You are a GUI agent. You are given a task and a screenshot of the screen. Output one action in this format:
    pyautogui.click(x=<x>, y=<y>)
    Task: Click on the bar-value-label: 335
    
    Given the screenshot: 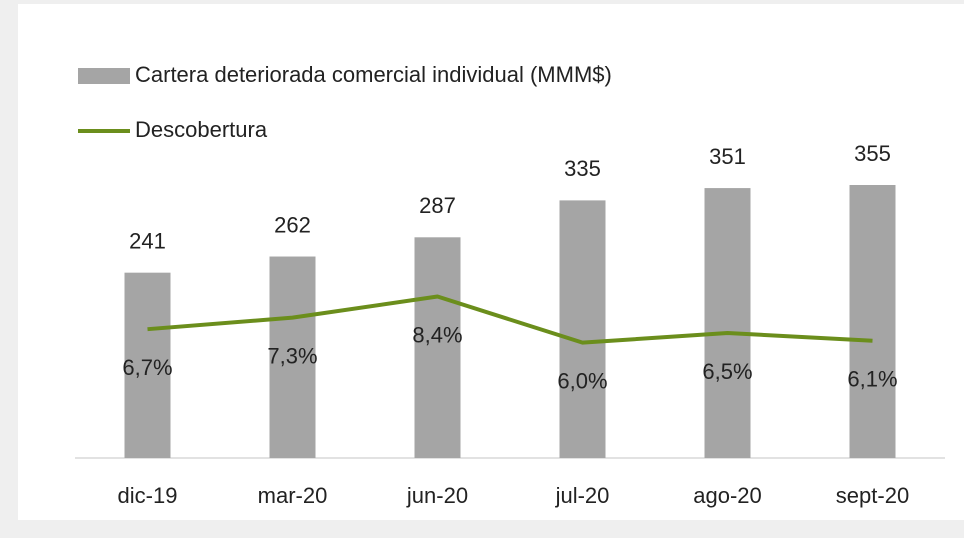 What is the action you would take?
    pyautogui.click(x=582, y=168)
    